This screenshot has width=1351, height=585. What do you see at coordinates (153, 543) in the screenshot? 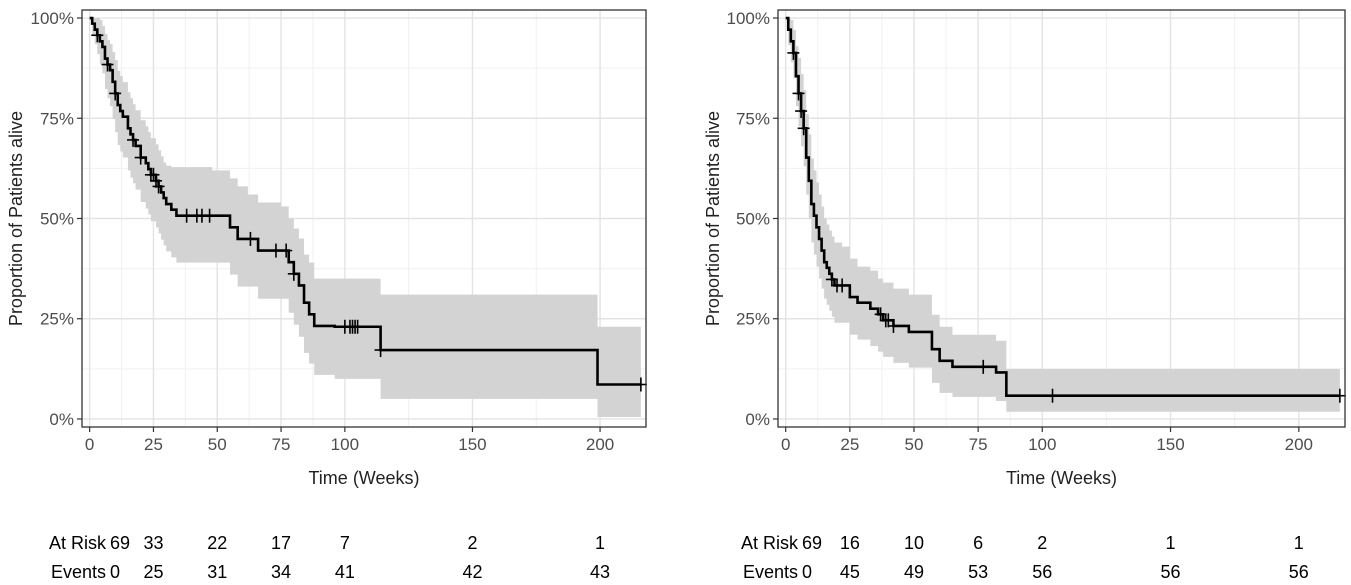
I see `at-risk-value: 33` at bounding box center [153, 543].